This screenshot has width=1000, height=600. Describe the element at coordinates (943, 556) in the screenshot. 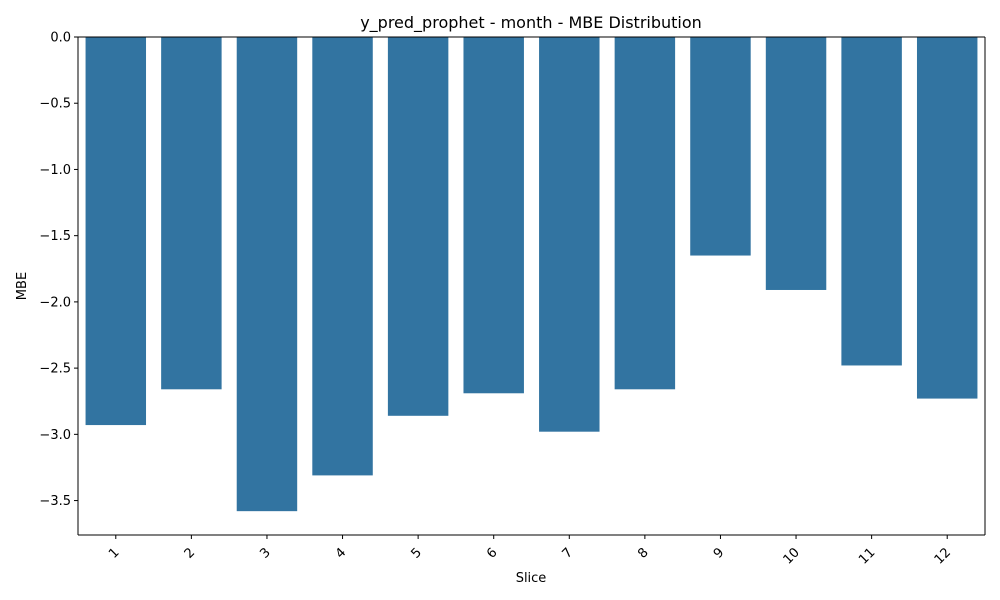

I see `x-tick-label: 12` at that location.